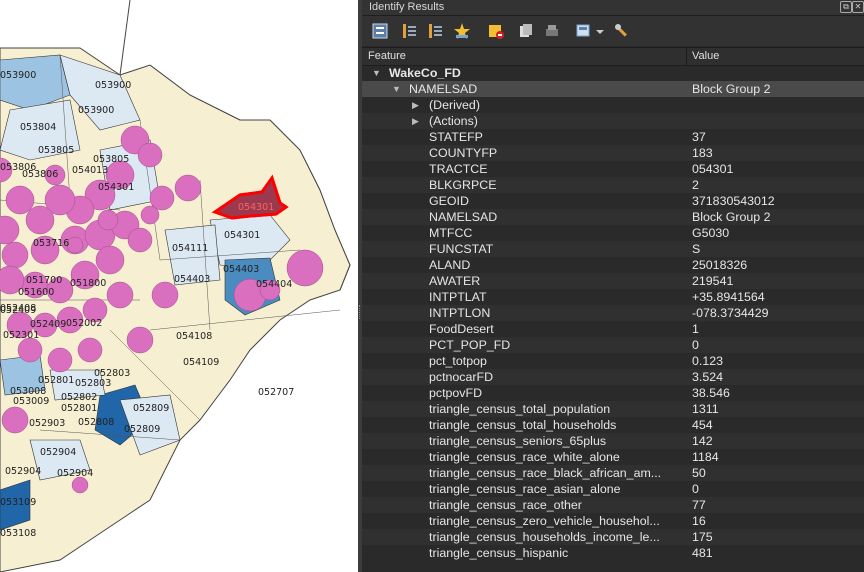  I want to click on settings-icon, so click(622, 31).